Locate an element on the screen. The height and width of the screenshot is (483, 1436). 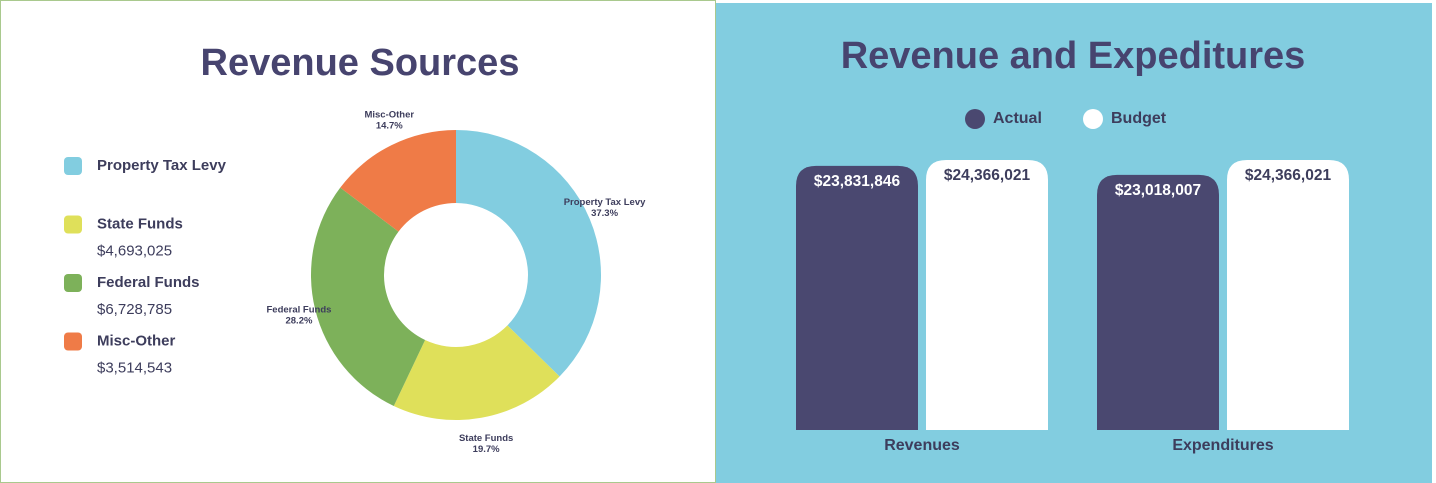
slice-label: Property Tax Levy is located at coordinates (605, 202).